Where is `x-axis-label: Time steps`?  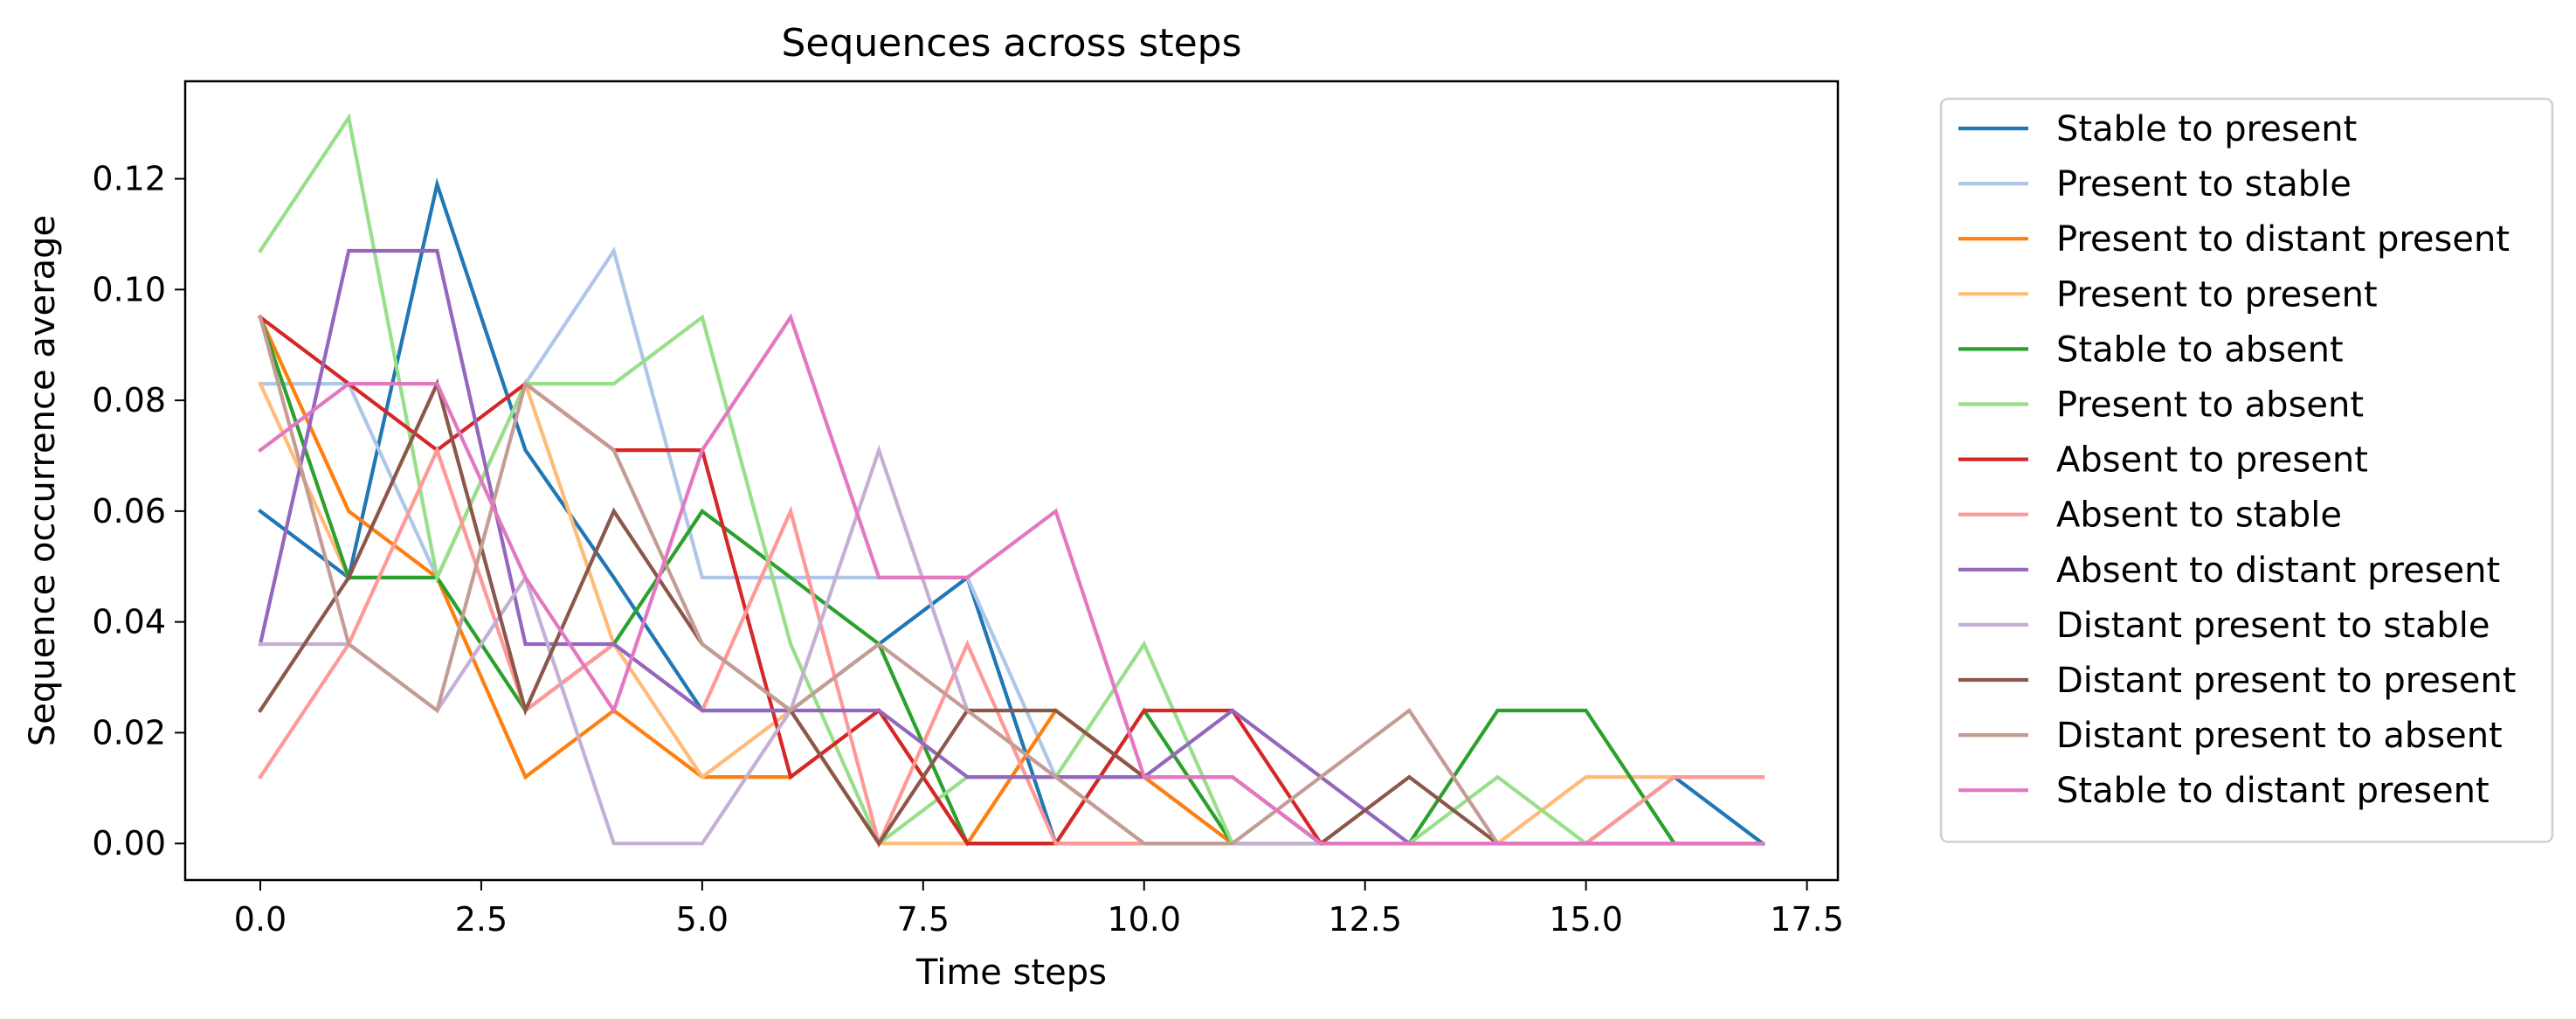
x-axis-label: Time steps is located at coordinates (1011, 973).